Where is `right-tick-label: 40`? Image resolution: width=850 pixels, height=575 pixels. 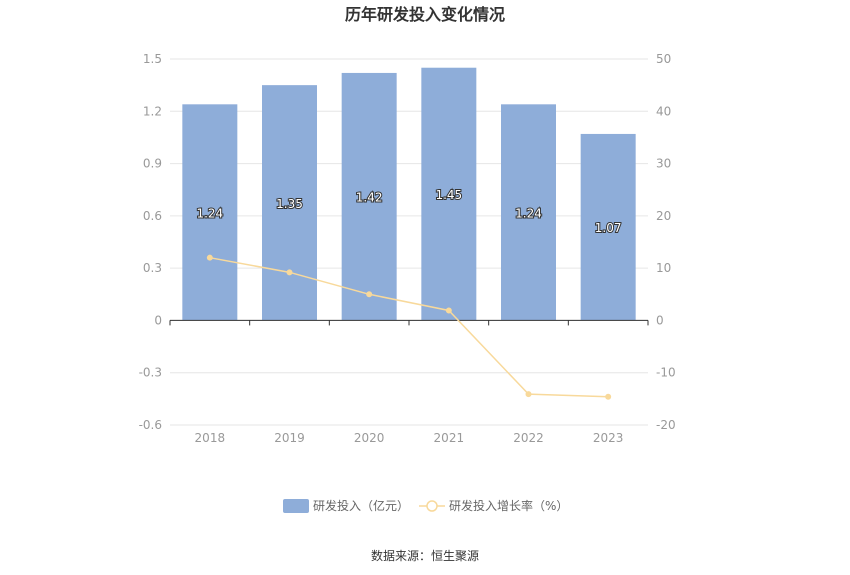 right-tick-label: 40 is located at coordinates (663, 111).